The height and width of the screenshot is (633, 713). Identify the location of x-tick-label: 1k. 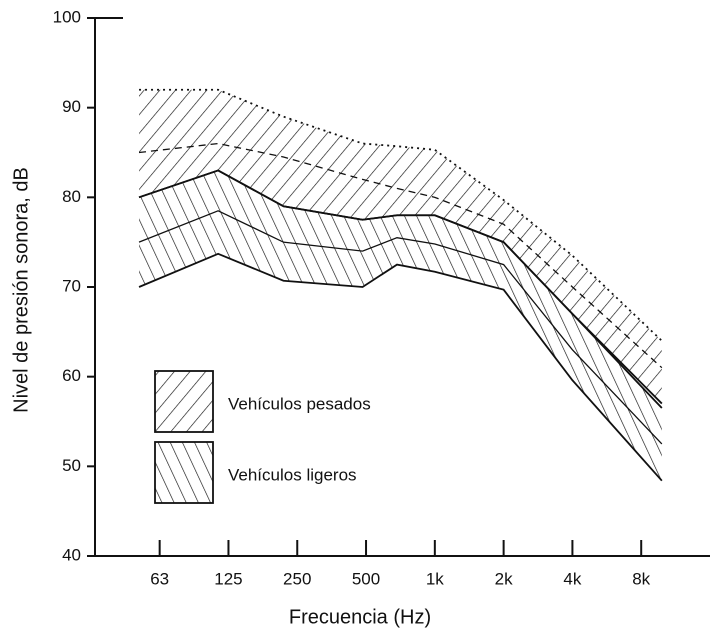
(435, 578).